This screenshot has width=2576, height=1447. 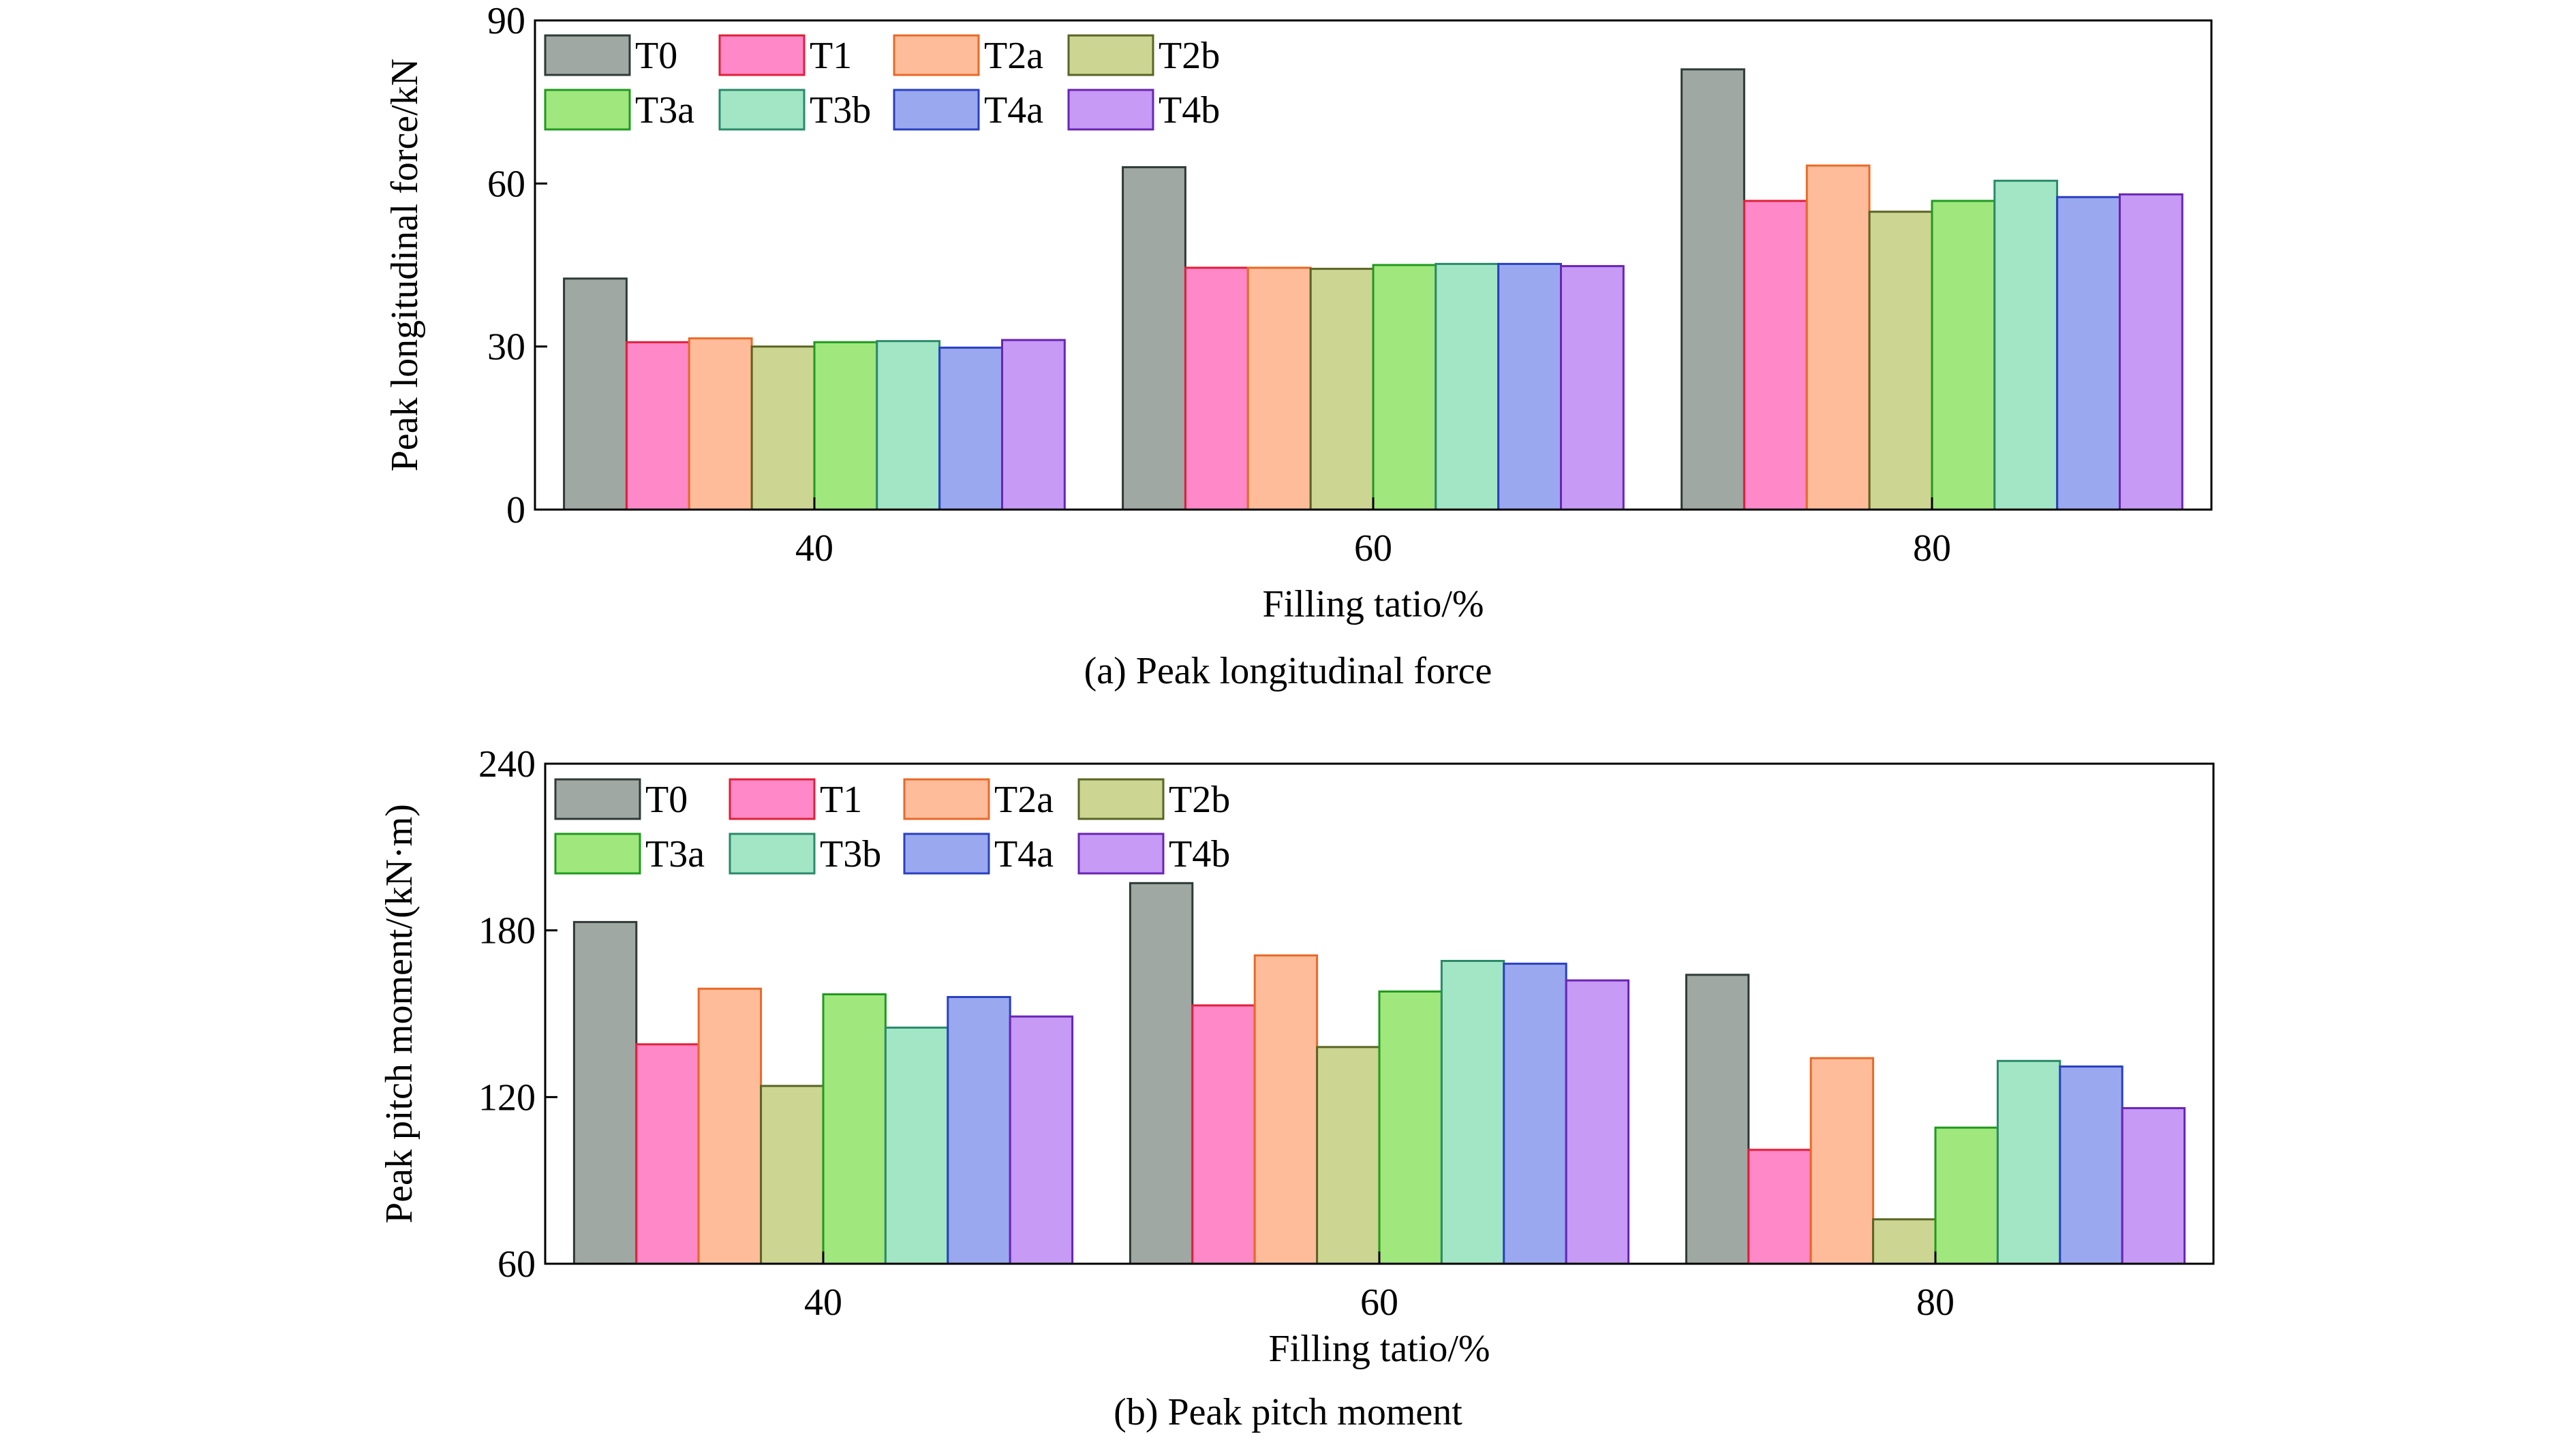 I want to click on y-tick-label: 90, so click(x=506, y=21).